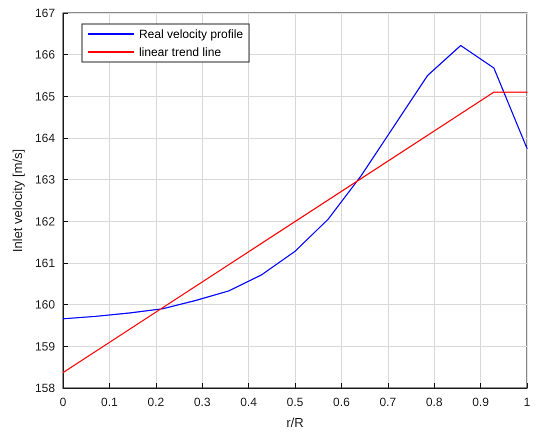  I want to click on y-tick-label: 166, so click(45, 55).